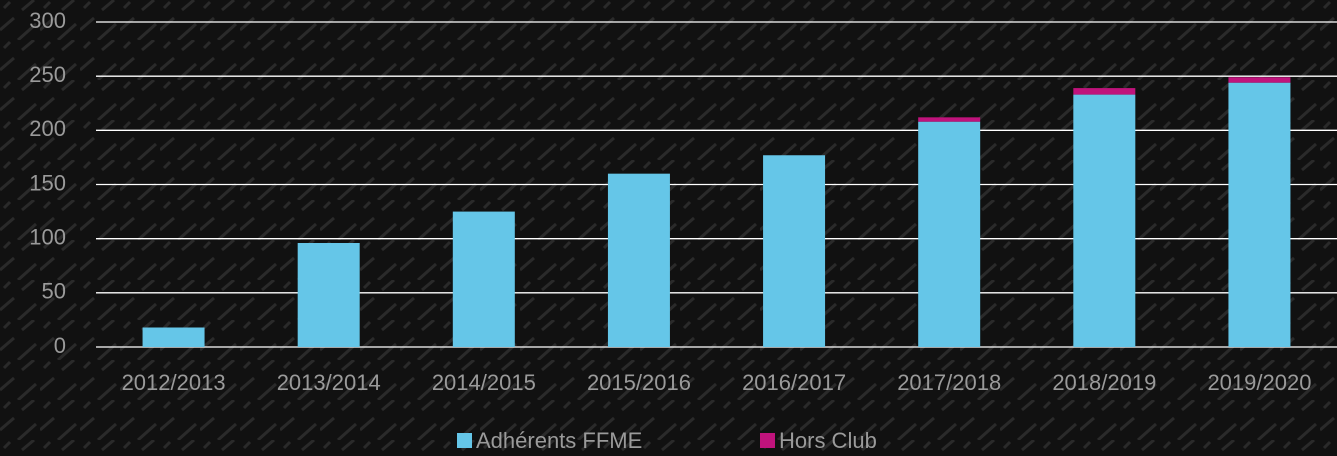 Image resolution: width=1337 pixels, height=456 pixels. What do you see at coordinates (1104, 382) in the screenshot?
I see `x-tick-label: 2018/2019` at bounding box center [1104, 382].